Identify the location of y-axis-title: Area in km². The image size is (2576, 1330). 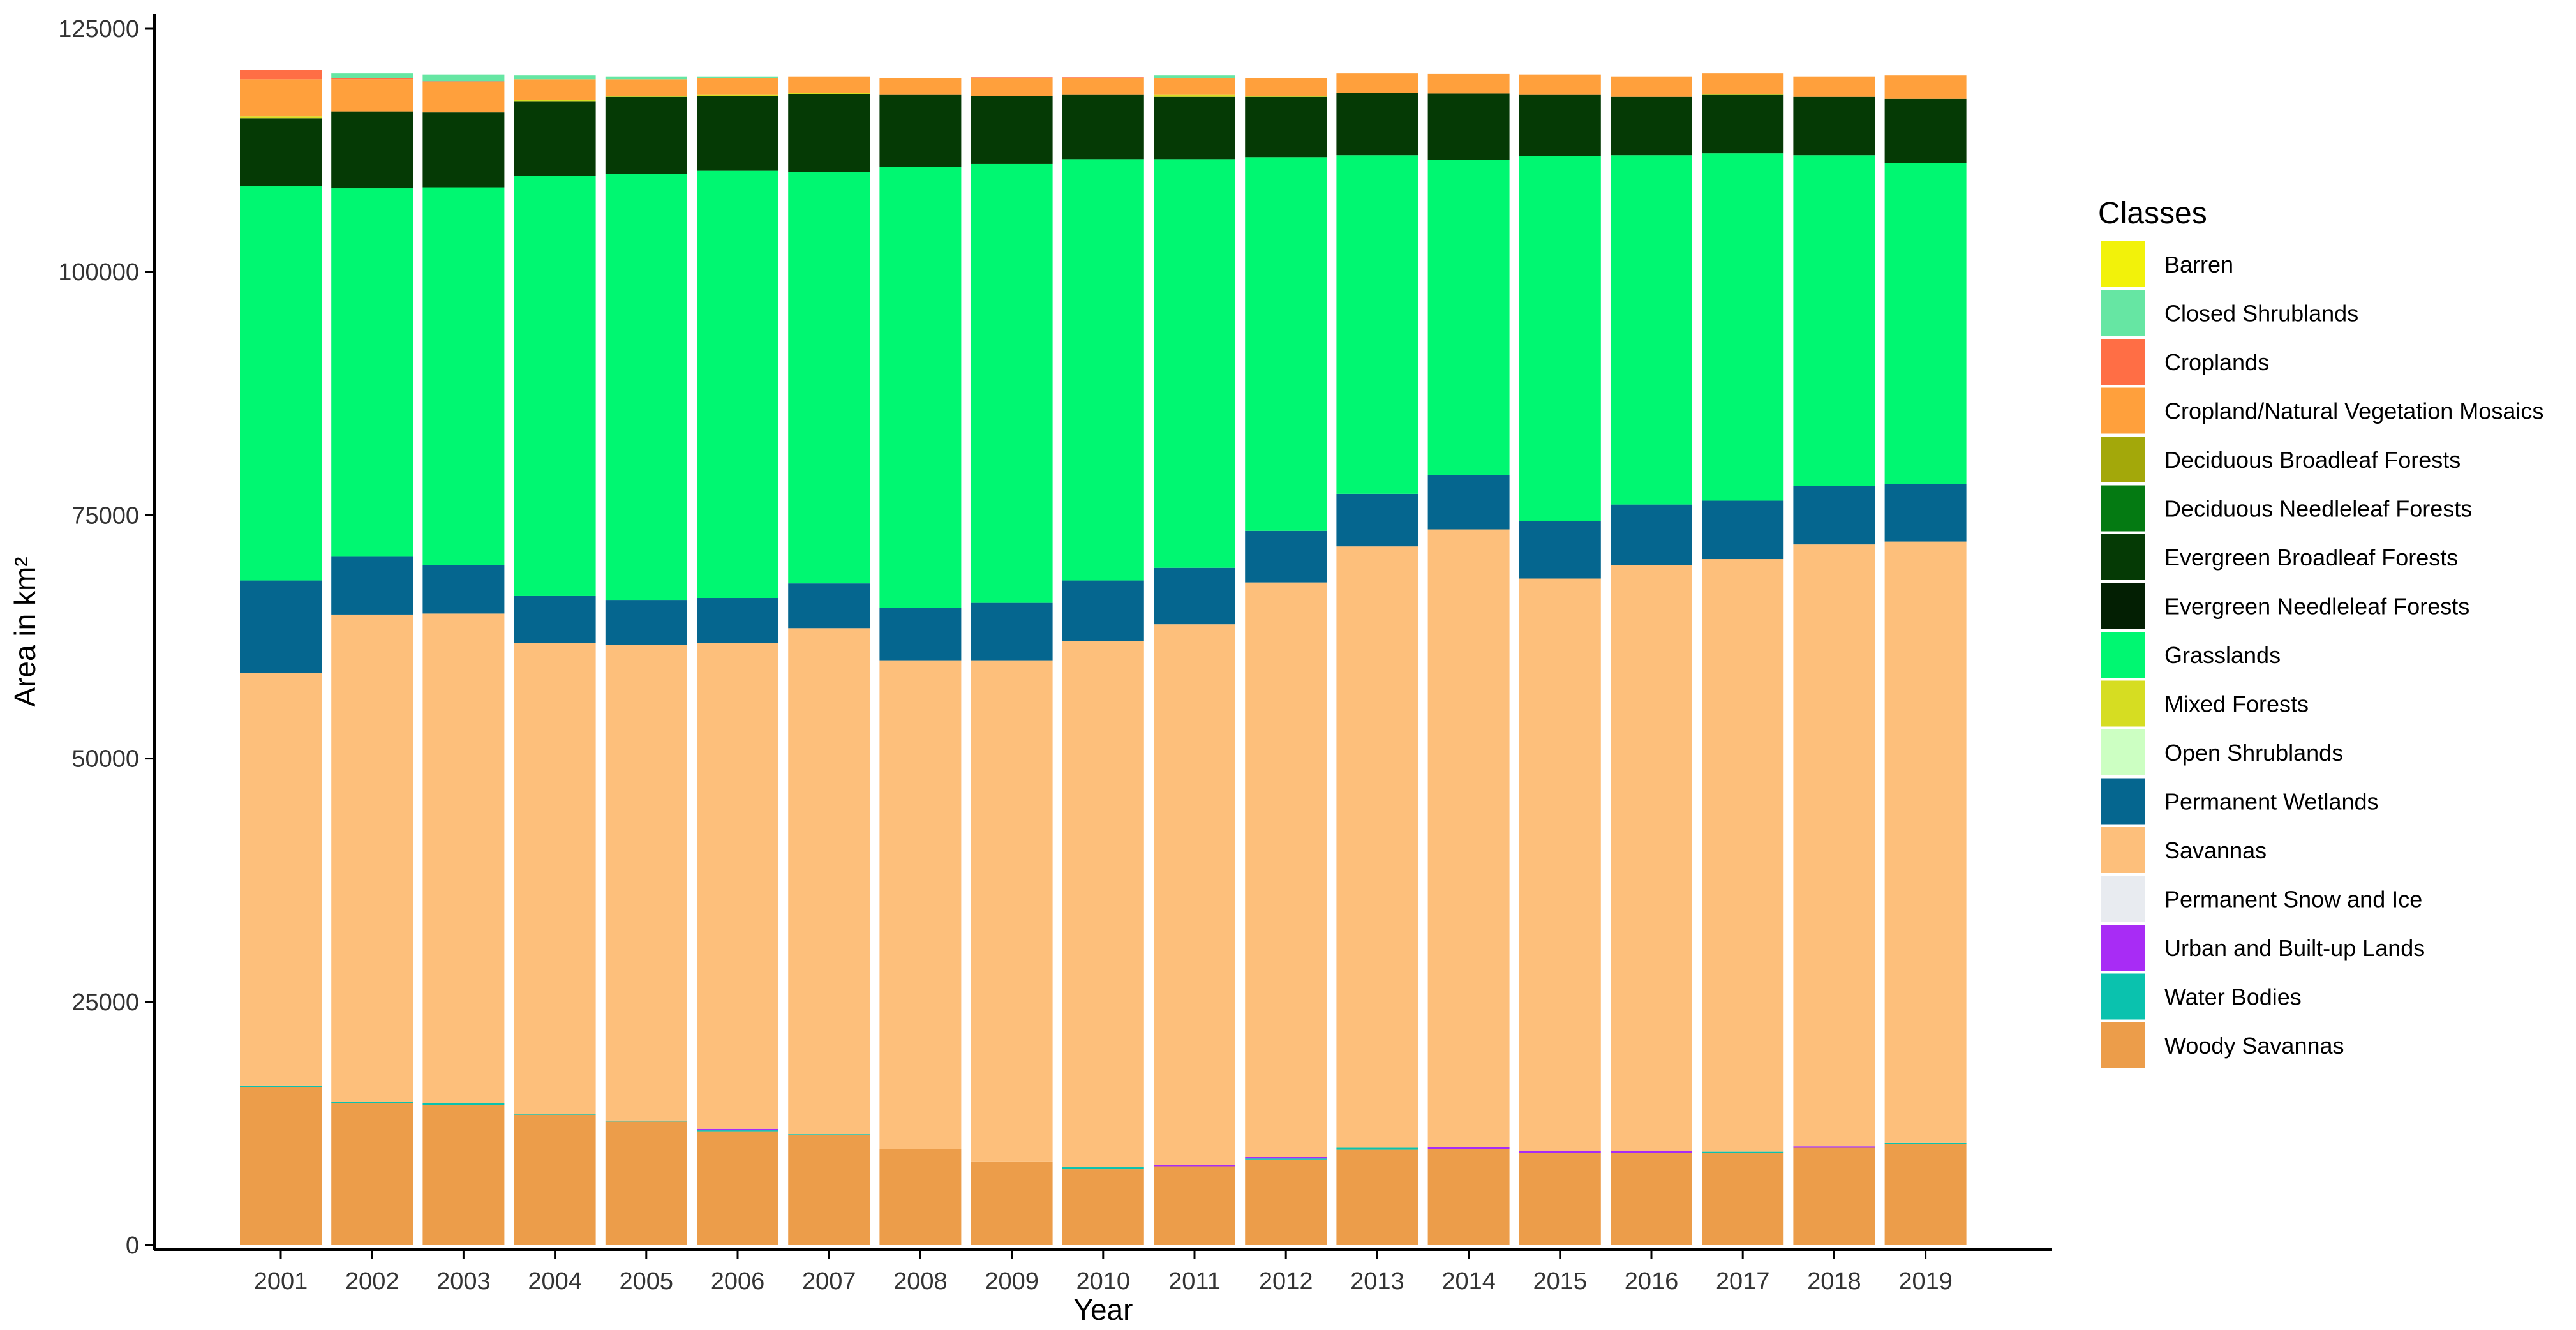
(24, 631).